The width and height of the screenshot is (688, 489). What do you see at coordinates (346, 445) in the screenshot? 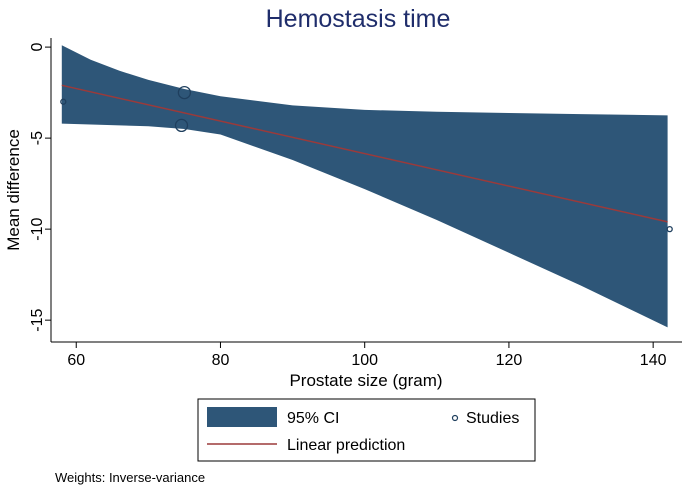
I see `legend-prediction-label: Linear prediction` at bounding box center [346, 445].